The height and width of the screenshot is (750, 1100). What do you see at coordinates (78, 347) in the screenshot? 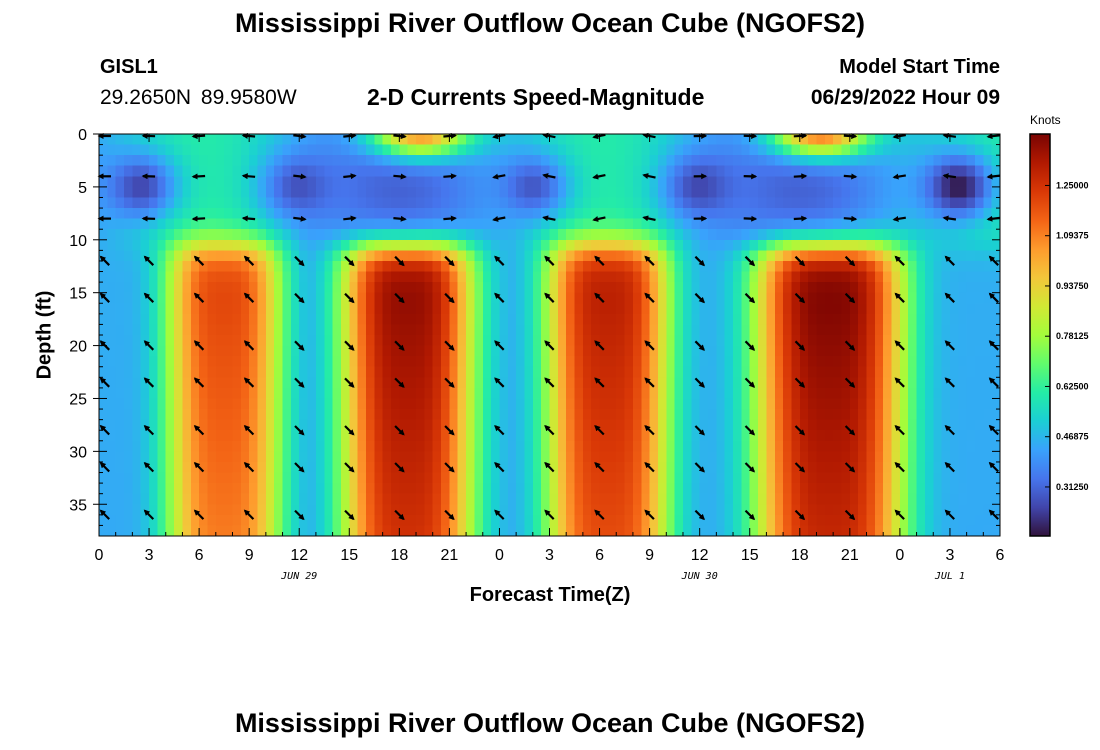
I see `y-tick-label: 20` at bounding box center [78, 347].